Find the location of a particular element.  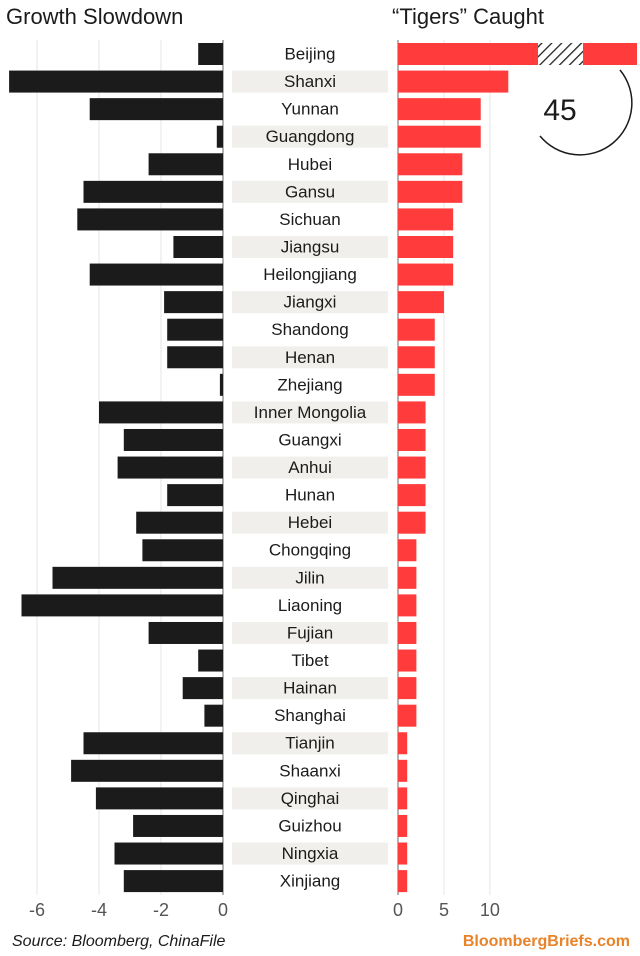

x-tick-label: -6 is located at coordinates (37, 910).